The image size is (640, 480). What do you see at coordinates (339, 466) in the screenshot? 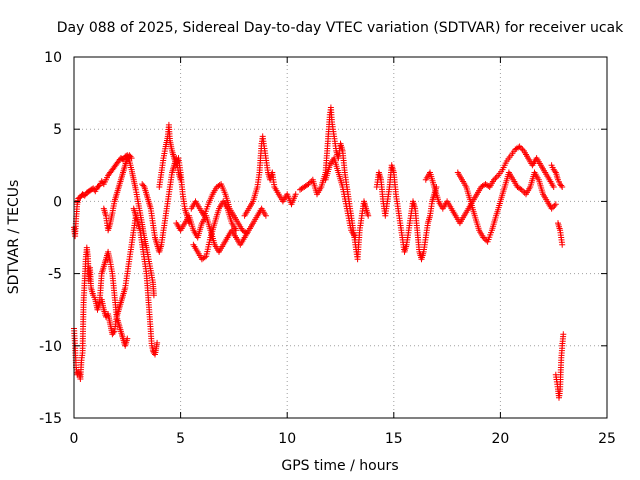
I see `x-axis-label: GPS time / hours` at bounding box center [339, 466].